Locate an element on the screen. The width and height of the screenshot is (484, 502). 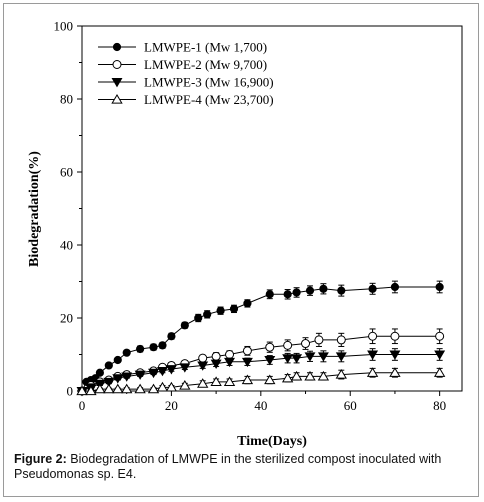
y-tick-label-20: 20 is located at coordinates (66, 318).